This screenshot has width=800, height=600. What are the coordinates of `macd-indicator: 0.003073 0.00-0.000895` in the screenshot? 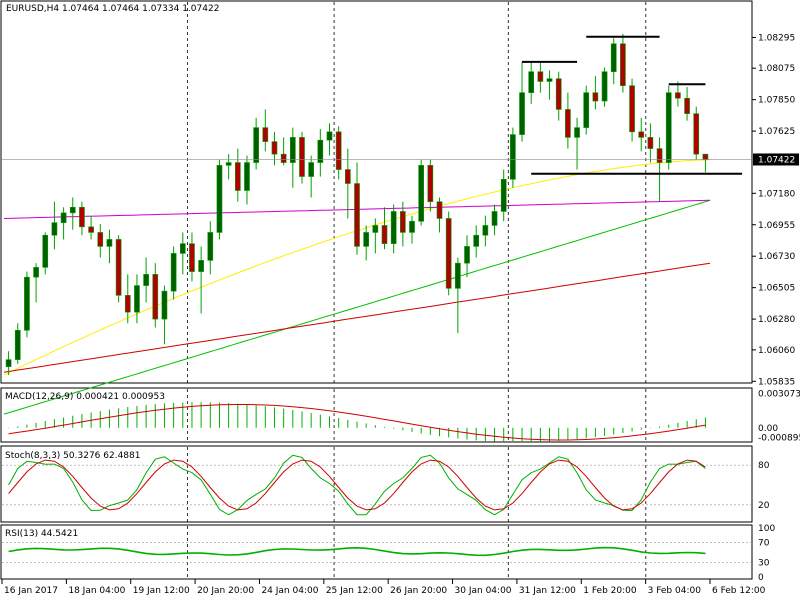 It's located at (404, 417).